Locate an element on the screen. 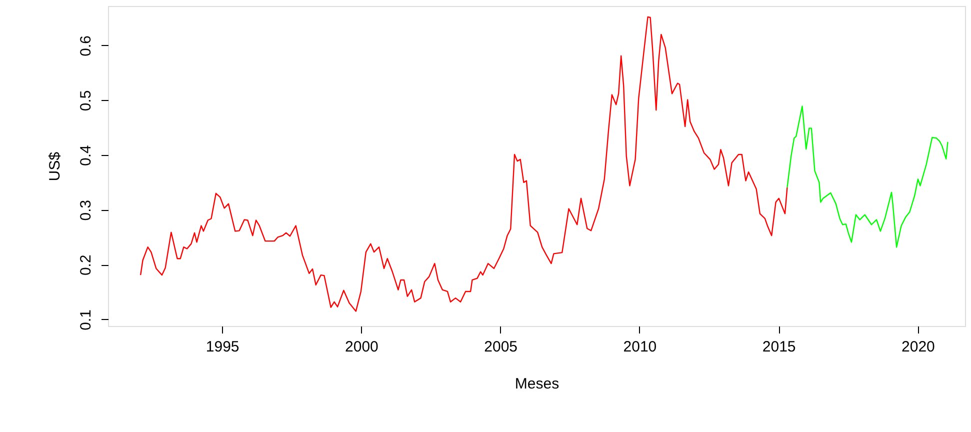 The image size is (971, 432). x-tick-label: 2005 is located at coordinates (501, 347).